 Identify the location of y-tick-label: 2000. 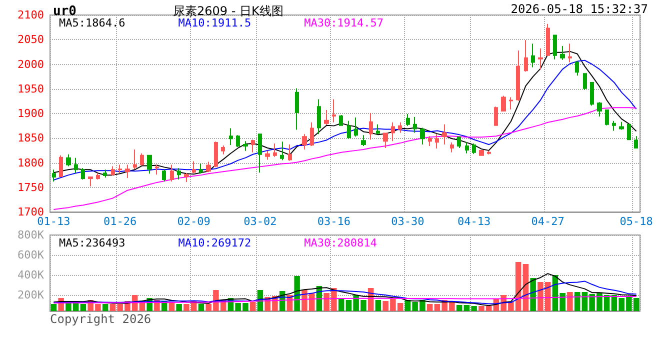
(31, 64).